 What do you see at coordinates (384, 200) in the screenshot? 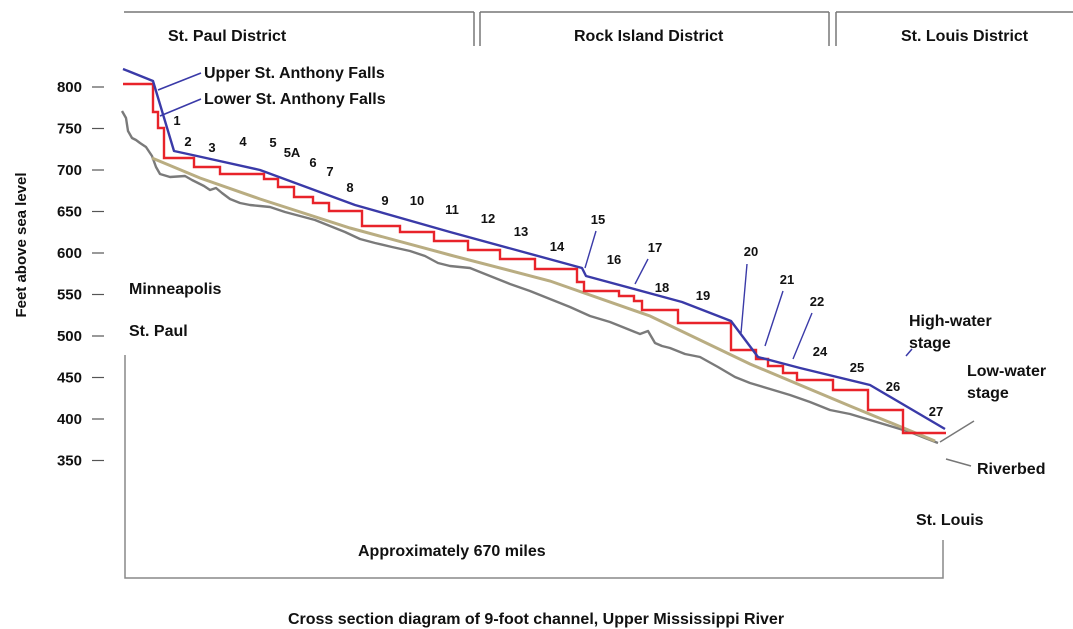
I see `lock-label: 9` at bounding box center [384, 200].